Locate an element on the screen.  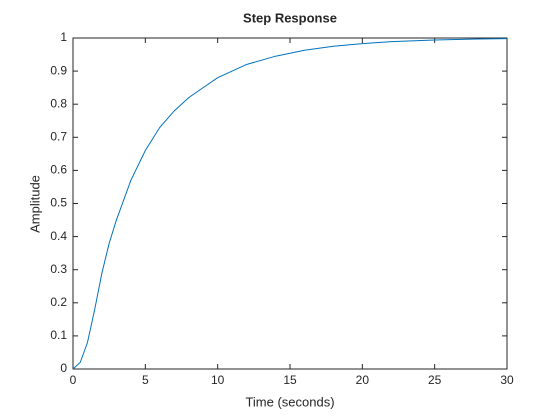
y-tick-label: 0.2 is located at coordinates (58, 302).